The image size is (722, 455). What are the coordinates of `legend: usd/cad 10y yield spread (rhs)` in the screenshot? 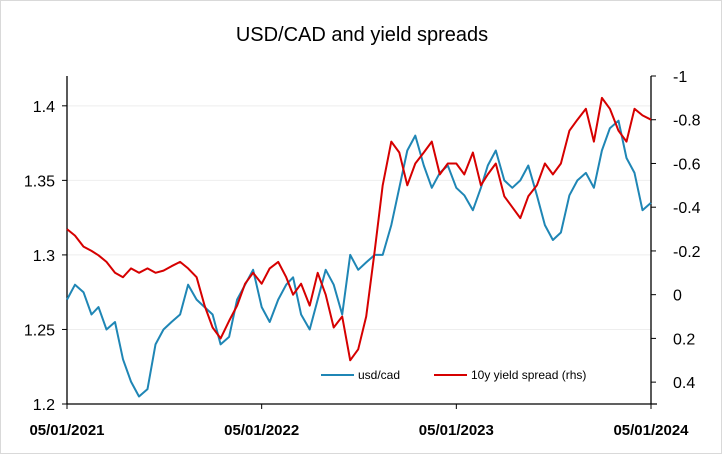 It's located at (453, 375).